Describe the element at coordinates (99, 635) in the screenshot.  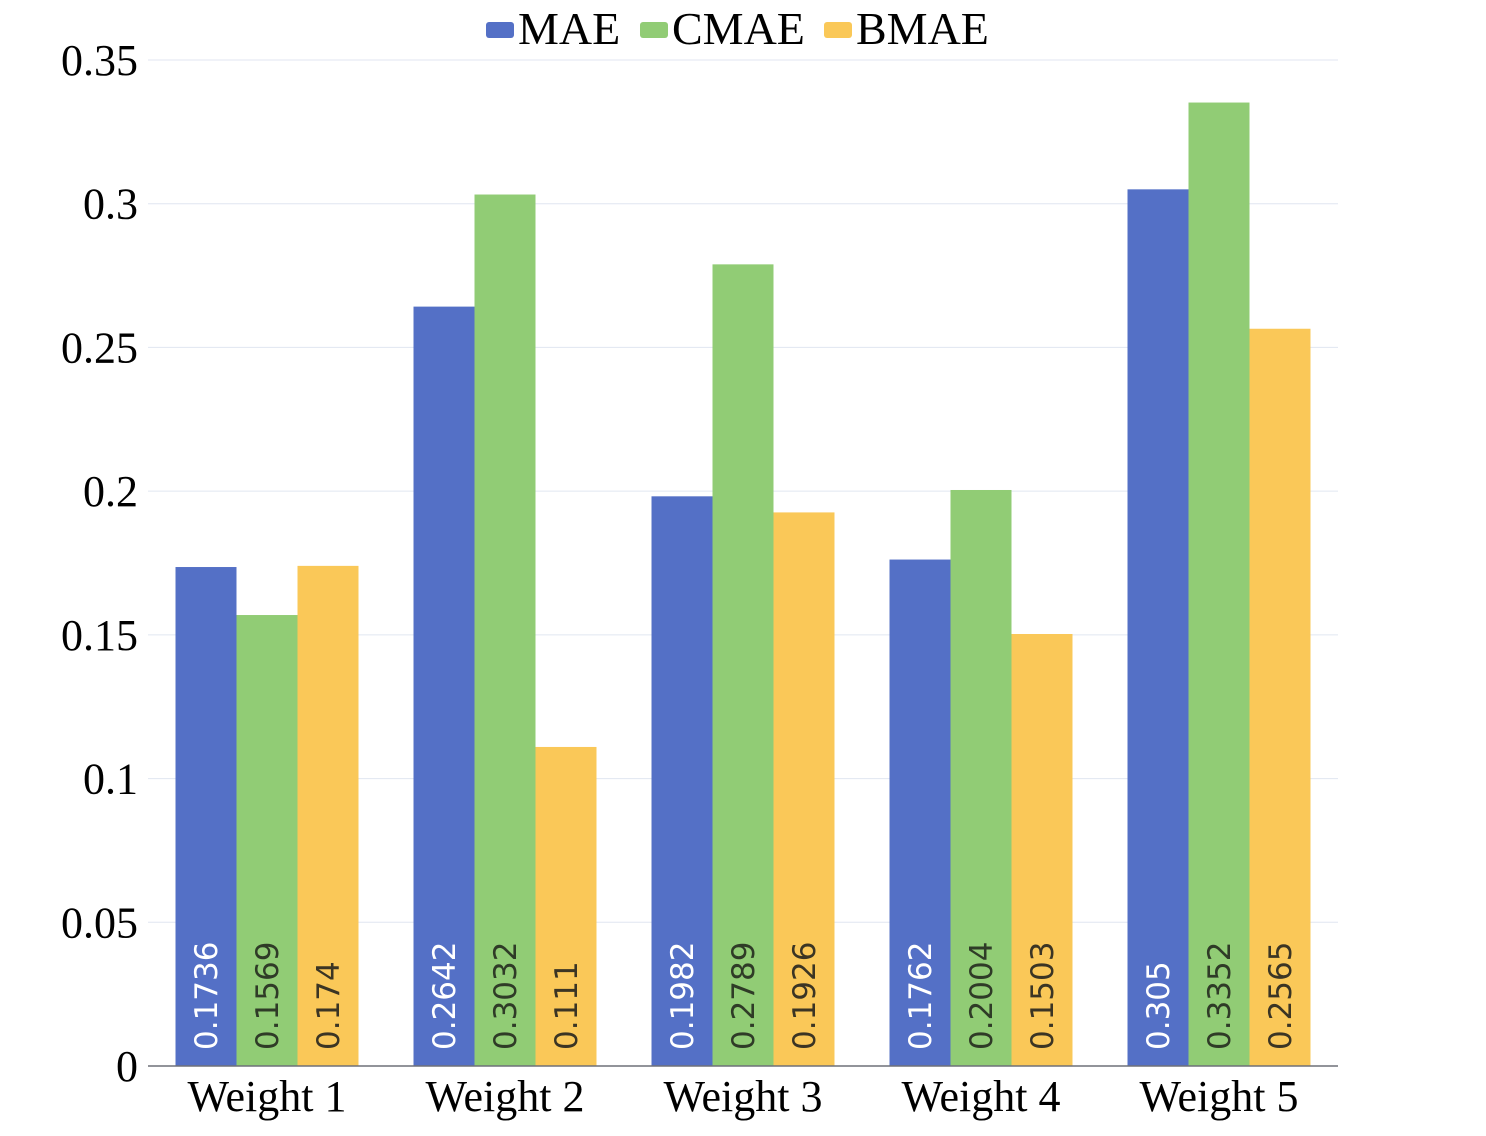
I see `y-tick-label: 0.15` at that location.